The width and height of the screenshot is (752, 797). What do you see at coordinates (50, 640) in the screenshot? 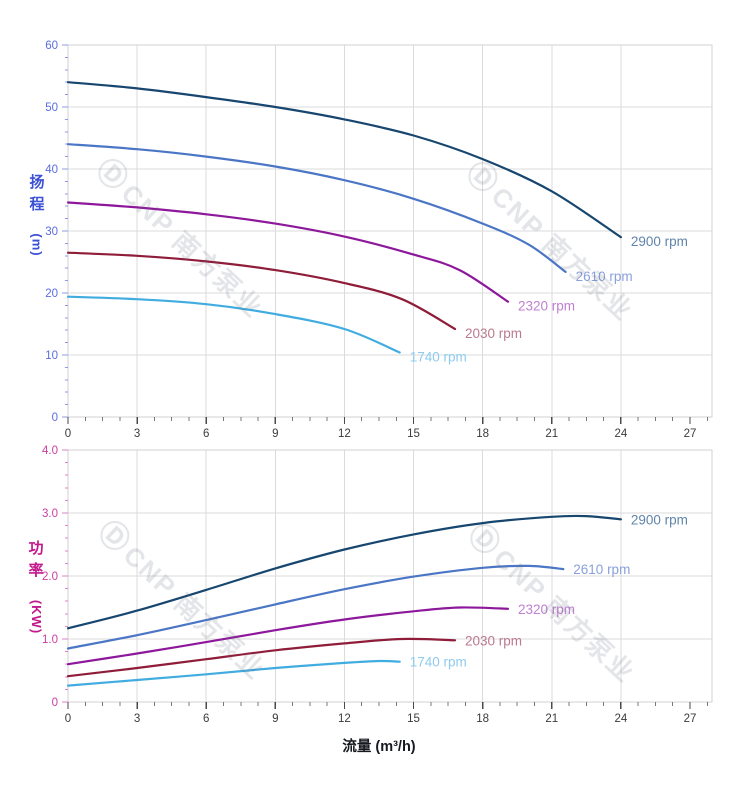
I see `y-tick-label: 1.0` at bounding box center [50, 640].